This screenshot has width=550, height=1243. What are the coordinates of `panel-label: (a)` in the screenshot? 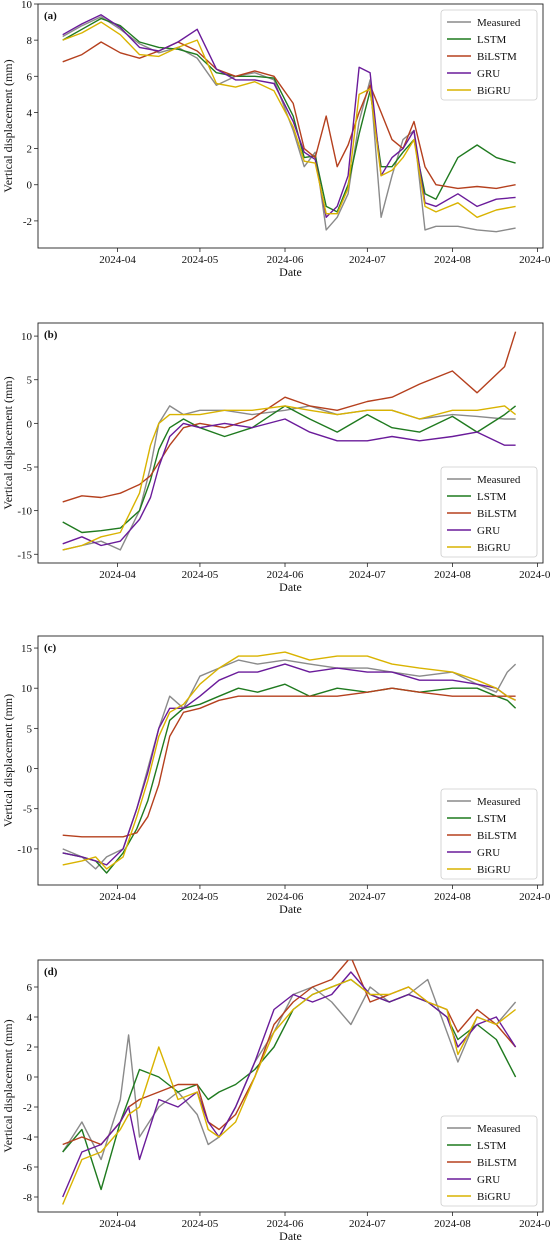 It's located at (50, 16).